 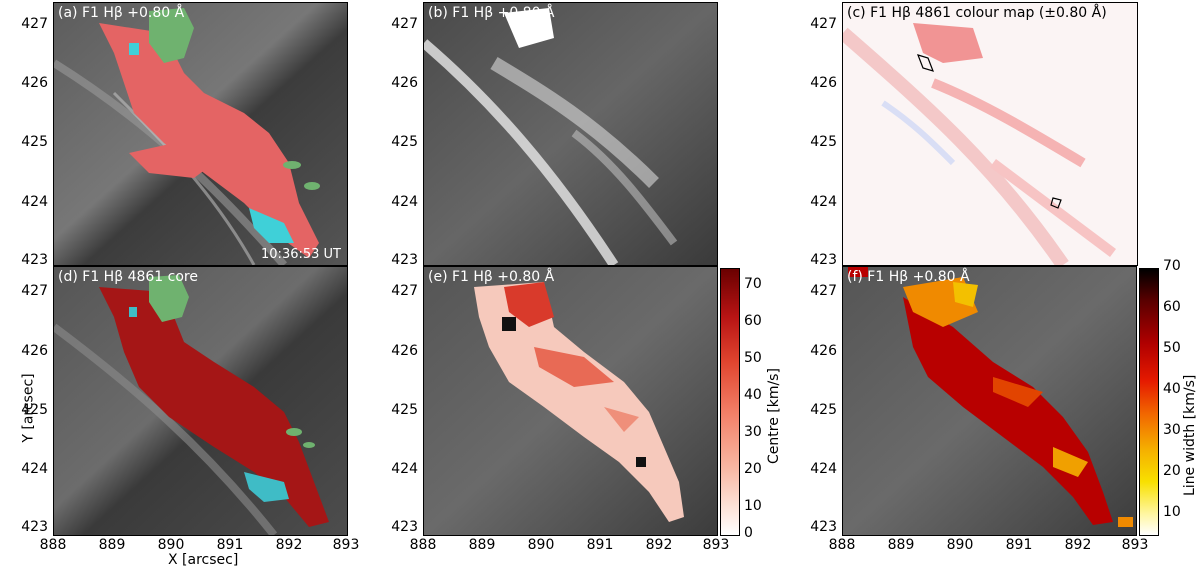 I want to click on panel-a: (a) F1 Hβ +0.80 Å 10:36:53 UT, so click(x=200, y=134).